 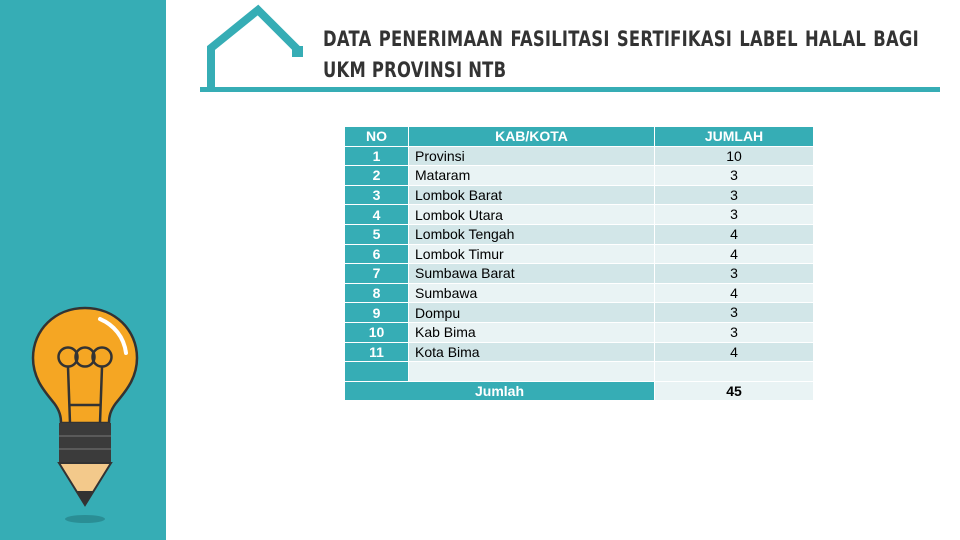 I want to click on row-no: 9, so click(x=376, y=312).